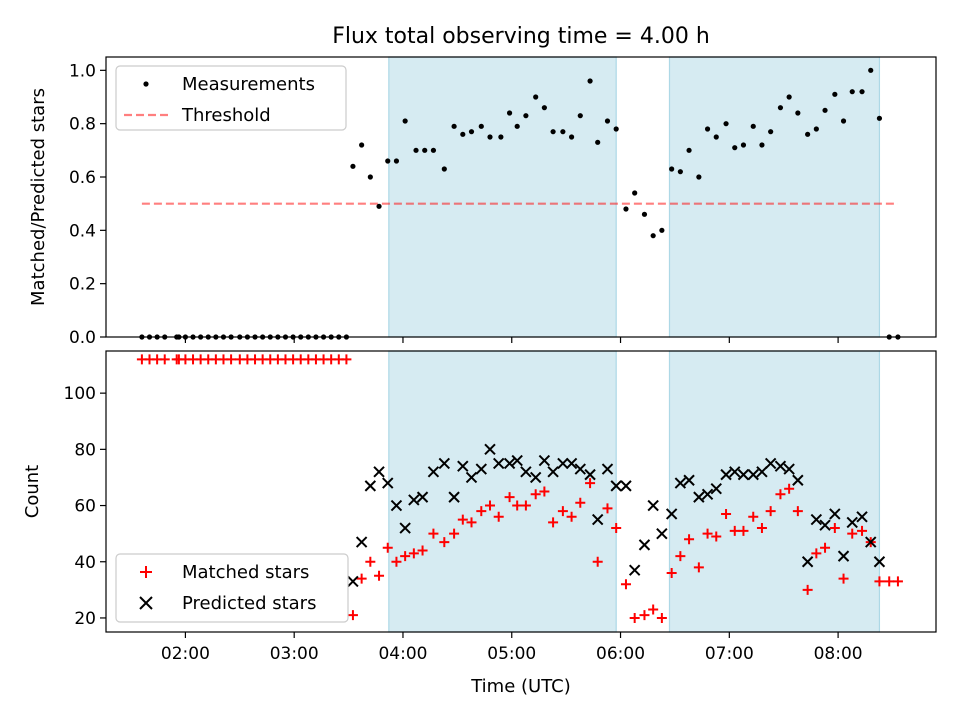 The width and height of the screenshot is (960, 720). I want to click on x-tick-label: 02:00, so click(185, 654).